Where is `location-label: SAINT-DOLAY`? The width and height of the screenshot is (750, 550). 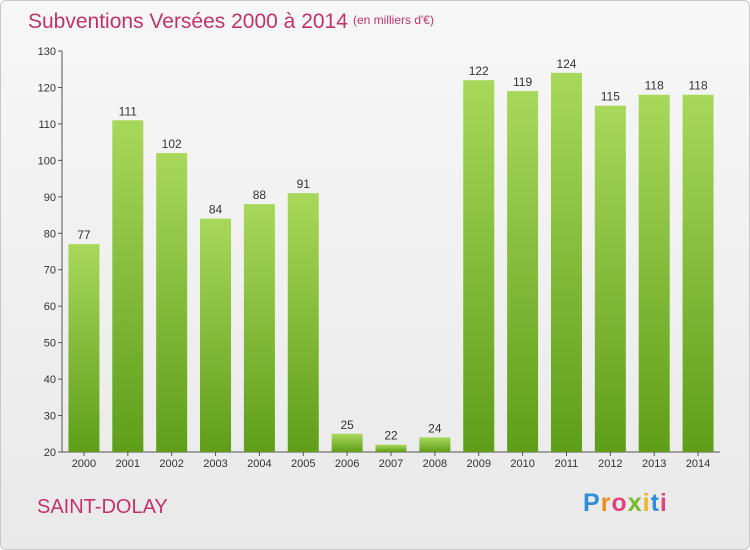
location-label: SAINT-DOLAY is located at coordinates (102, 507).